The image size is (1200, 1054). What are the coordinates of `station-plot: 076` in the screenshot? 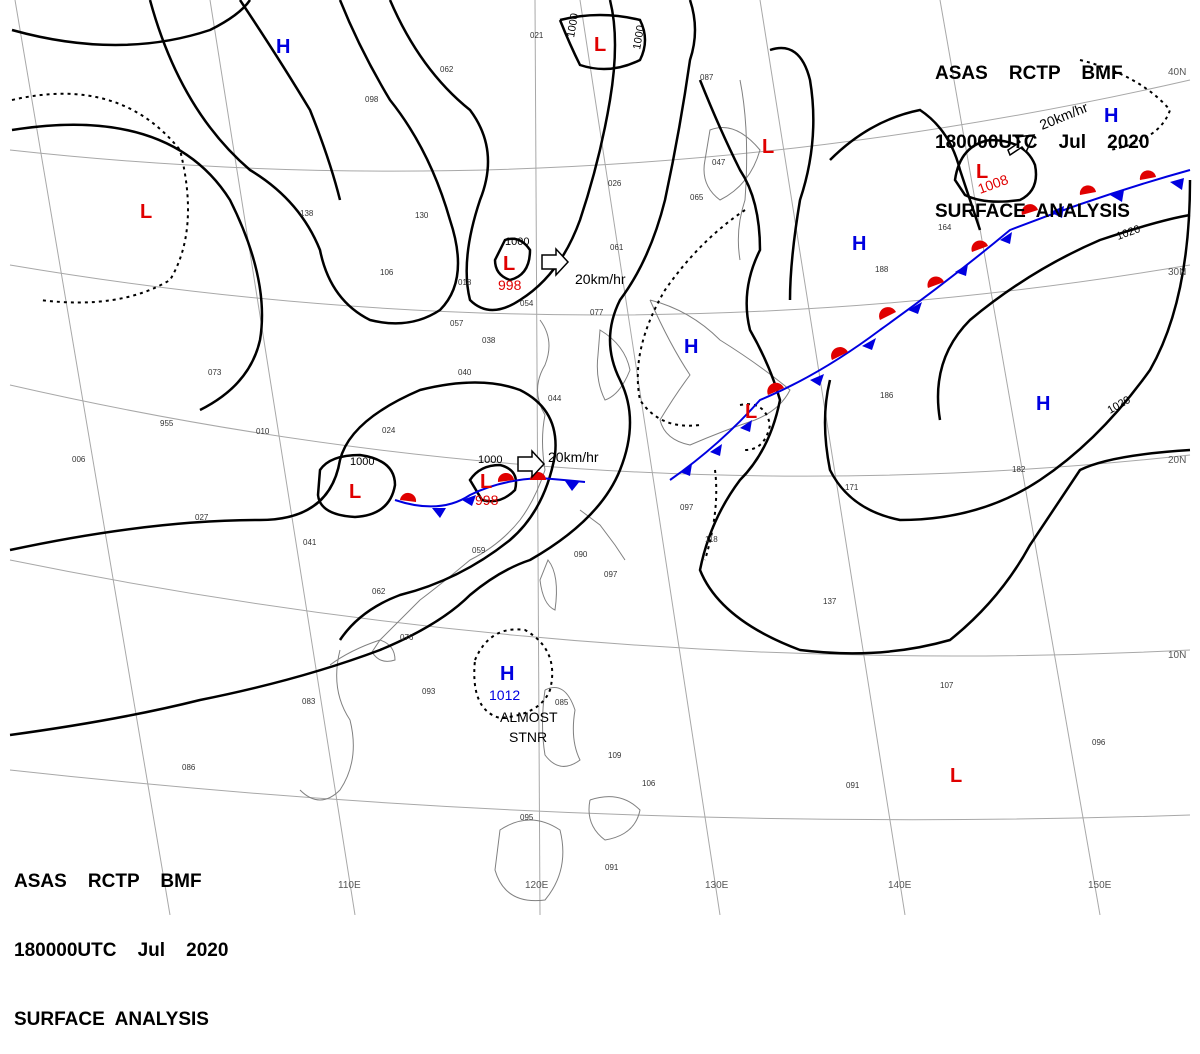 It's located at (407, 637).